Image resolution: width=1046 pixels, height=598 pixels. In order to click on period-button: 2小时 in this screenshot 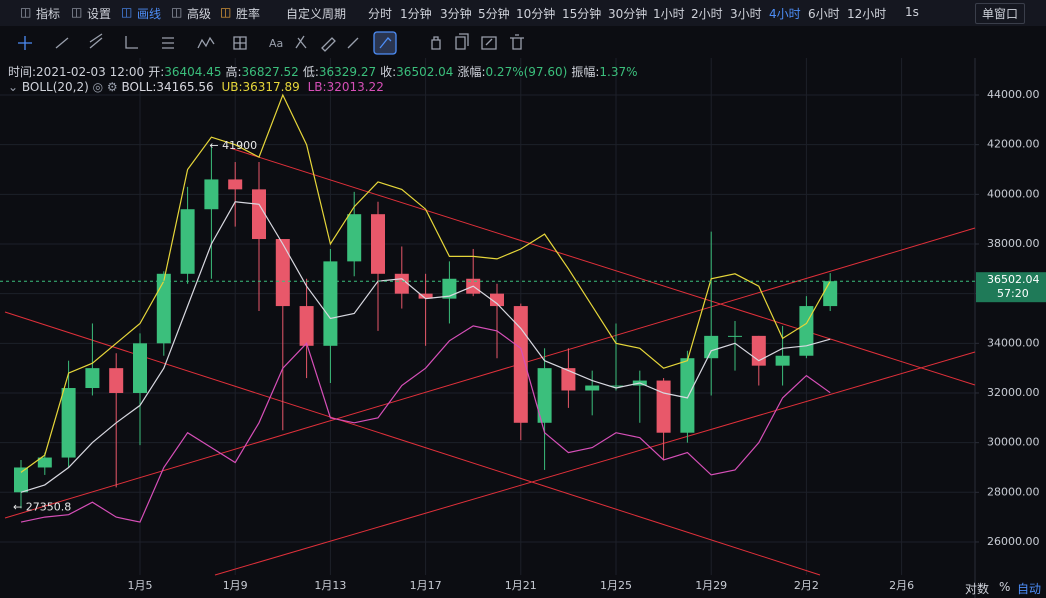, I will do `click(707, 14)`.